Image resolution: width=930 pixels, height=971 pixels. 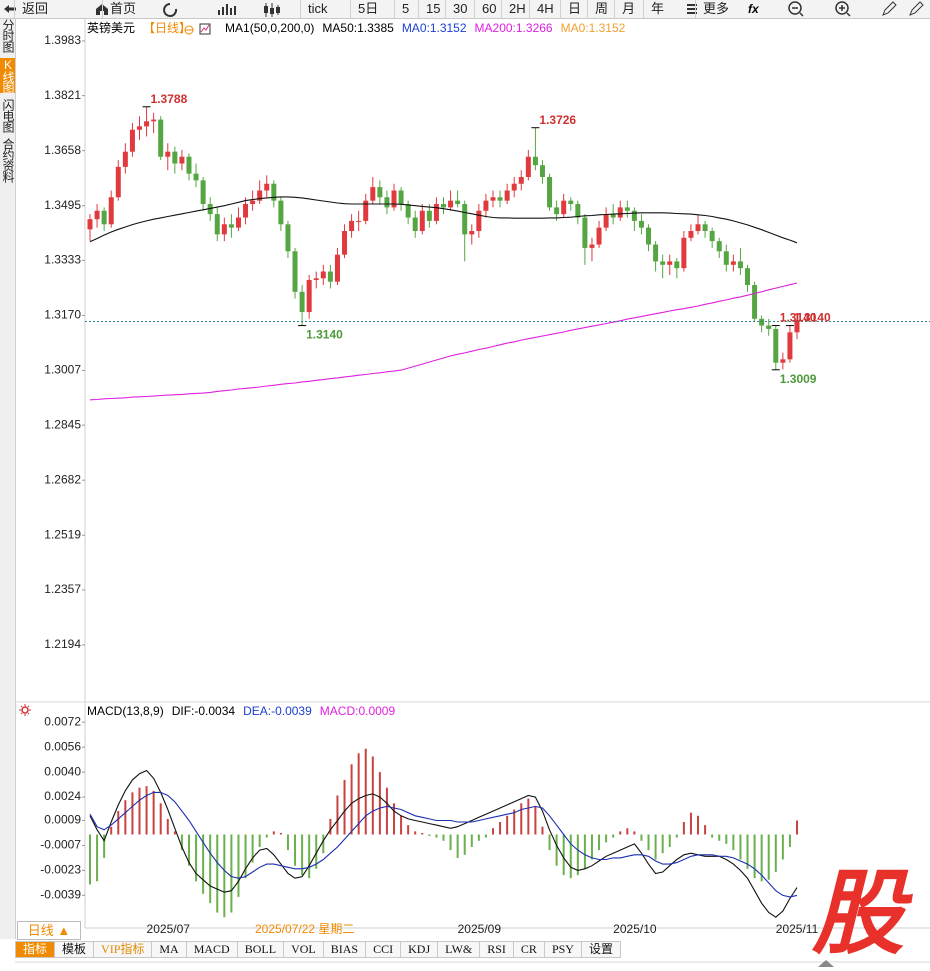 What do you see at coordinates (716, 8) in the screenshot?
I see `toolbar-button: 更多` at bounding box center [716, 8].